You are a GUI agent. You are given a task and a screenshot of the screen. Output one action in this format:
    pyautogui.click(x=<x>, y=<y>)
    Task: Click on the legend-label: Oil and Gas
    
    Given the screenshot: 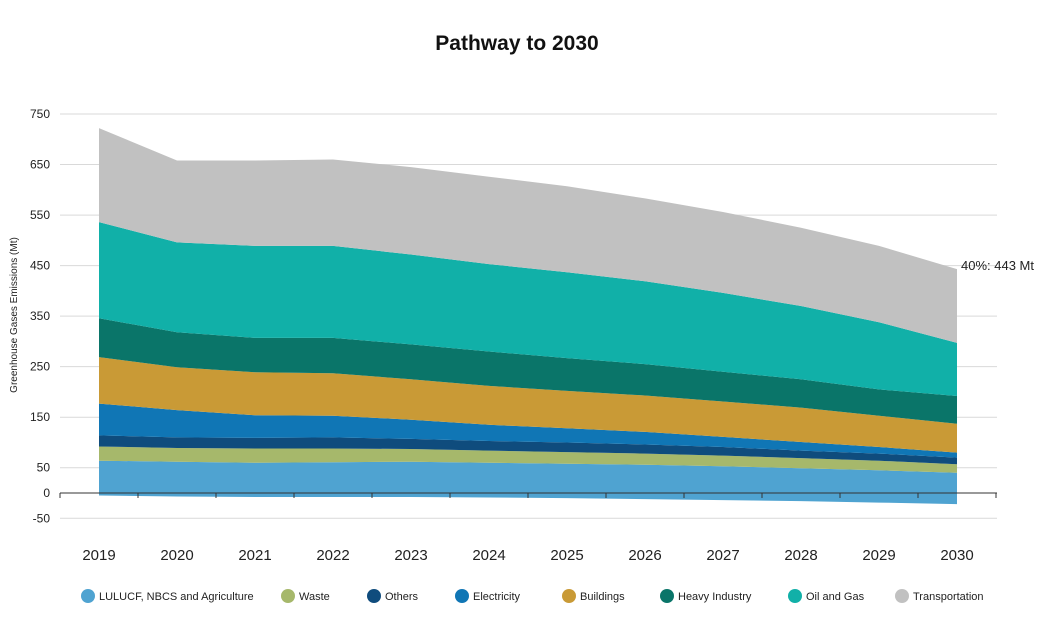 What is the action you would take?
    pyautogui.click(x=835, y=597)
    